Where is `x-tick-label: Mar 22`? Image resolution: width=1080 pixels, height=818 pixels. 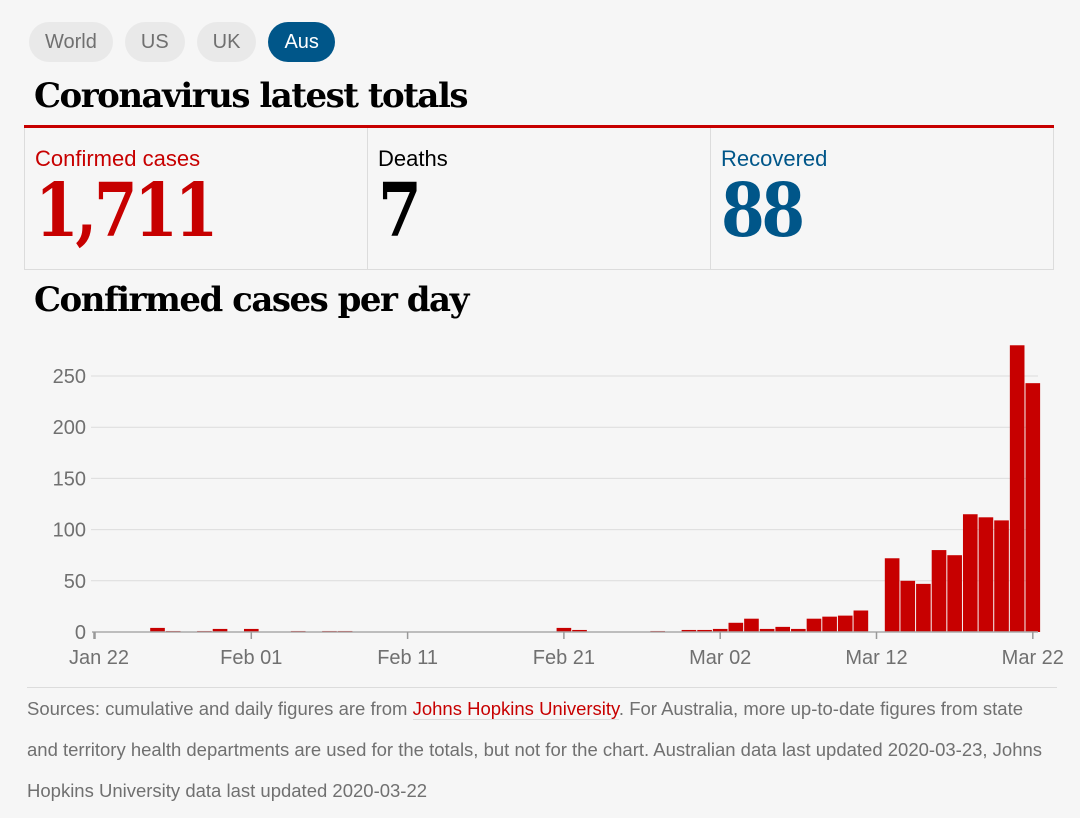 x-tick-label: Mar 22 is located at coordinates (1033, 658).